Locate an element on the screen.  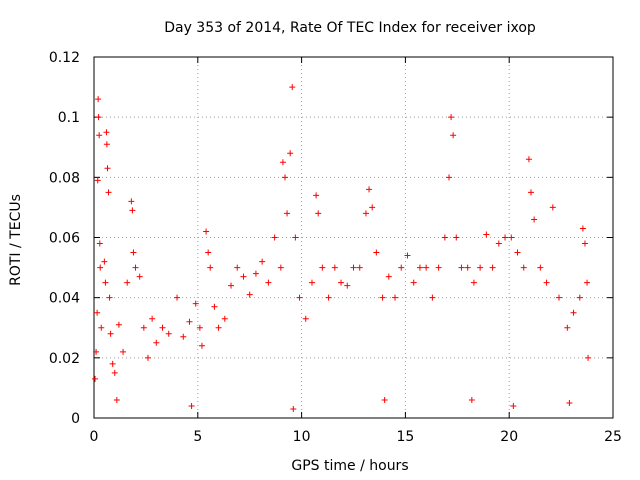
y-tick-label: 0.06 is located at coordinates (64, 239).